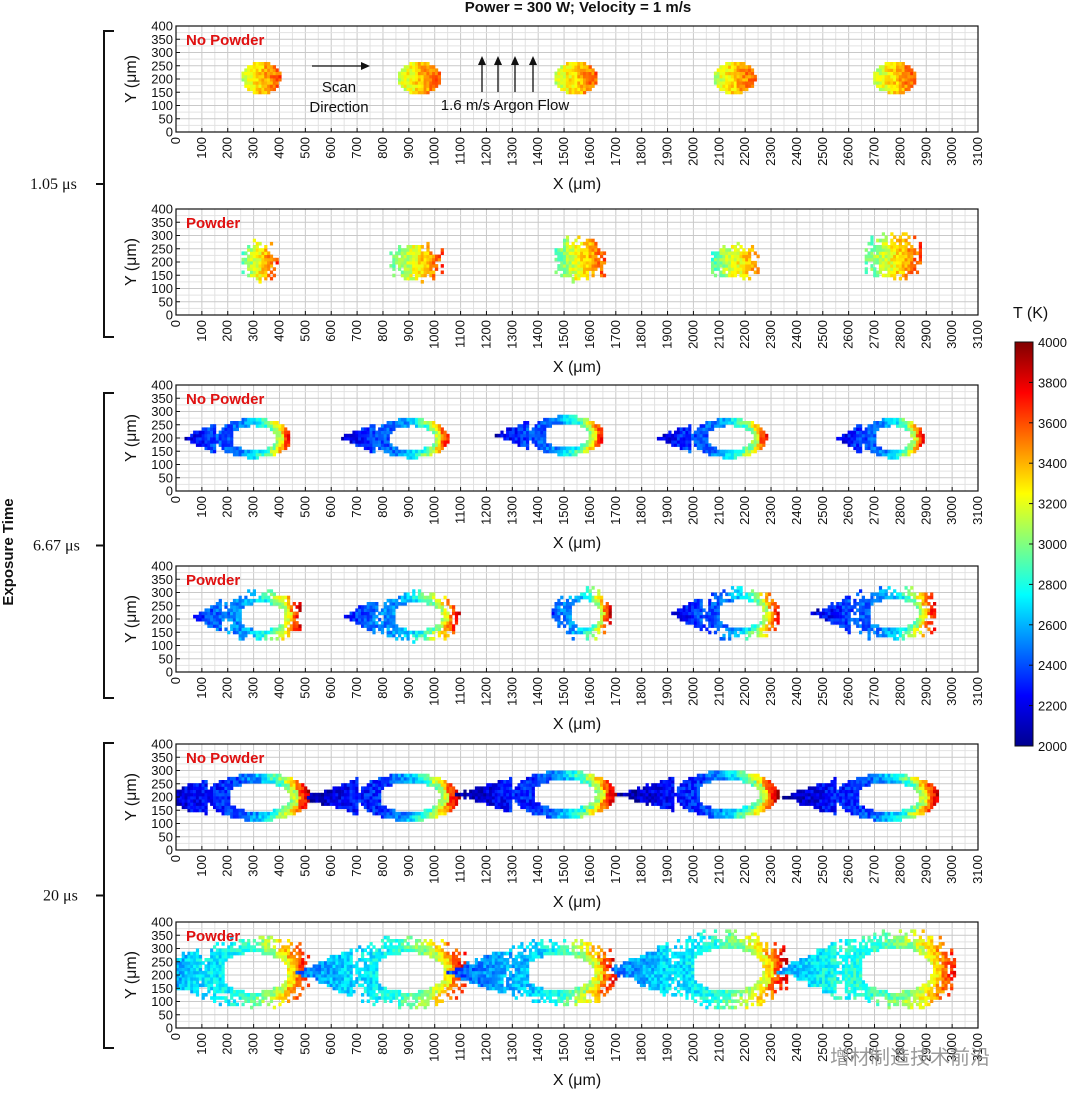 This screenshot has height=1104, width=1080. Describe the element at coordinates (899, 151) in the screenshot. I see `x-tick-label: 2800` at that location.